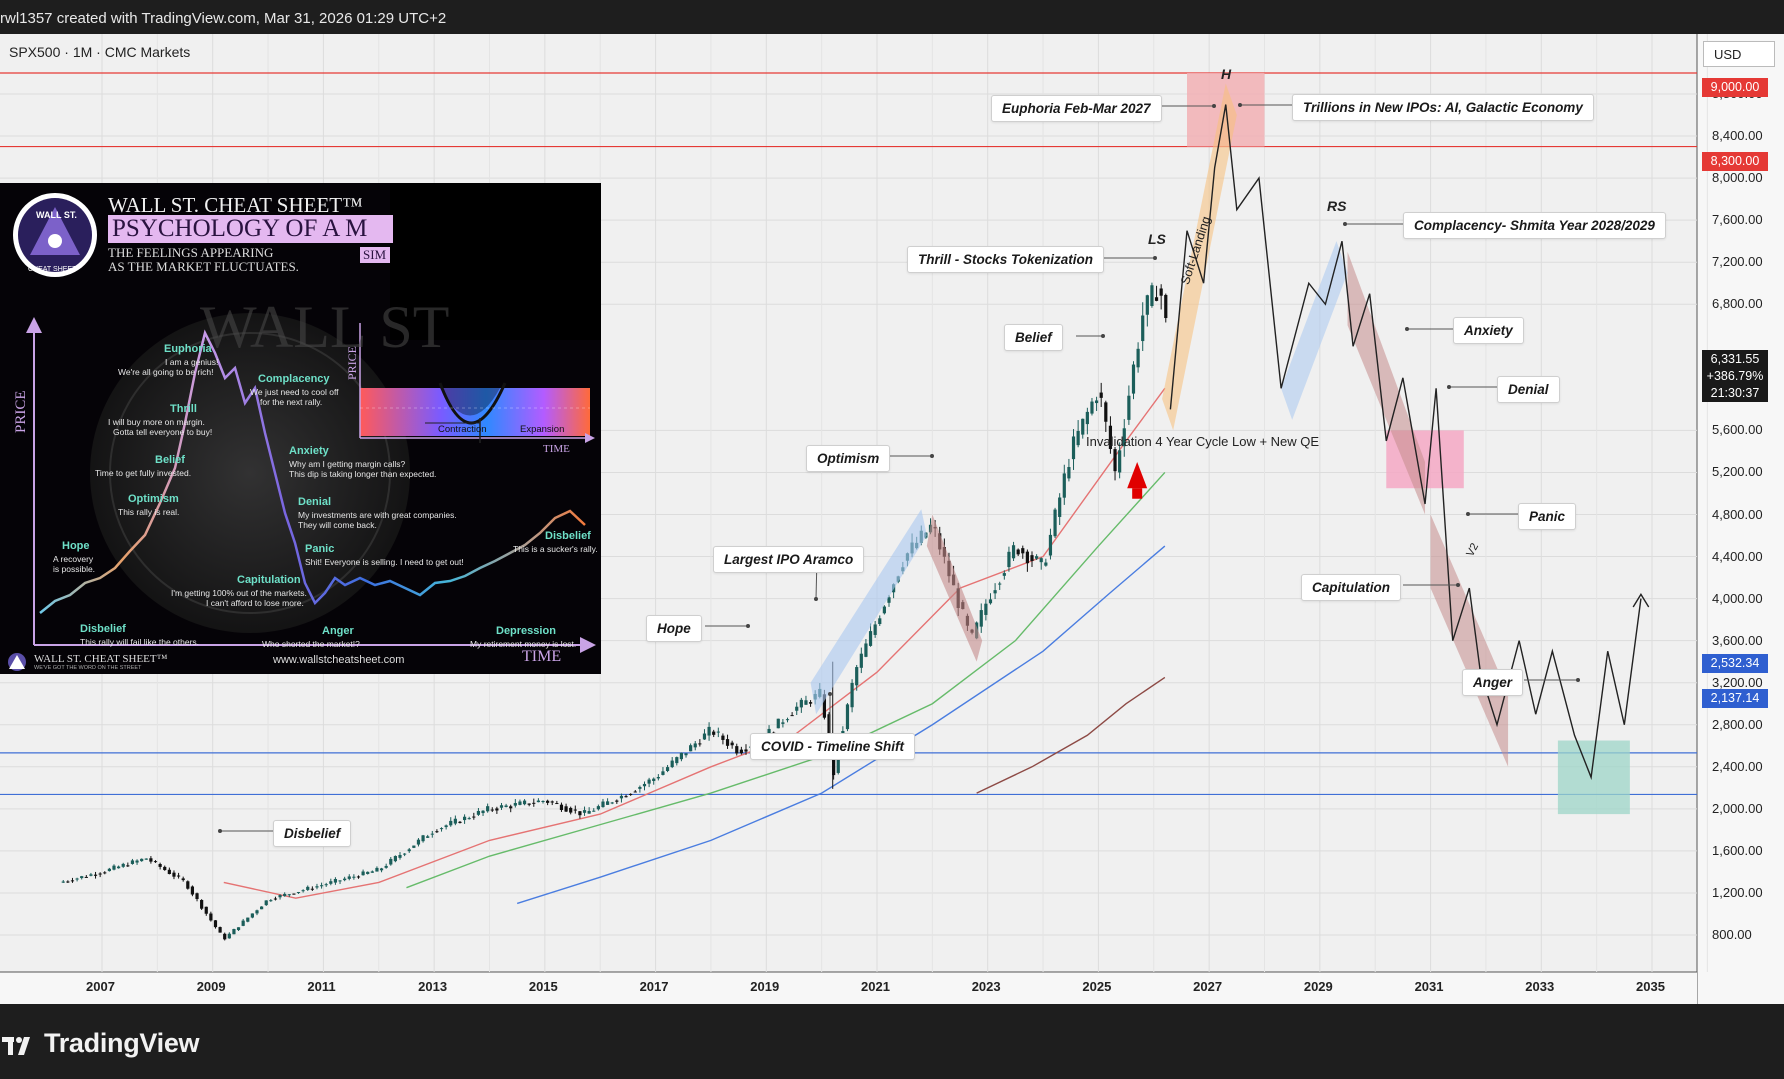 The height and width of the screenshot is (1079, 1784). I want to click on year-tick-label: 2009, so click(211, 986).